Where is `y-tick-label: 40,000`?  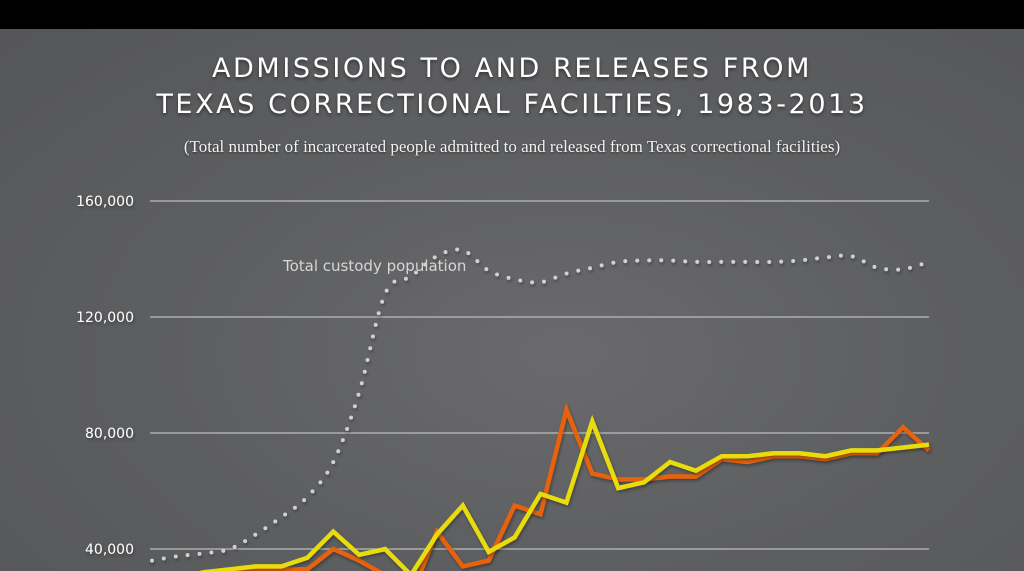
y-tick-label: 40,000 is located at coordinates (109, 550).